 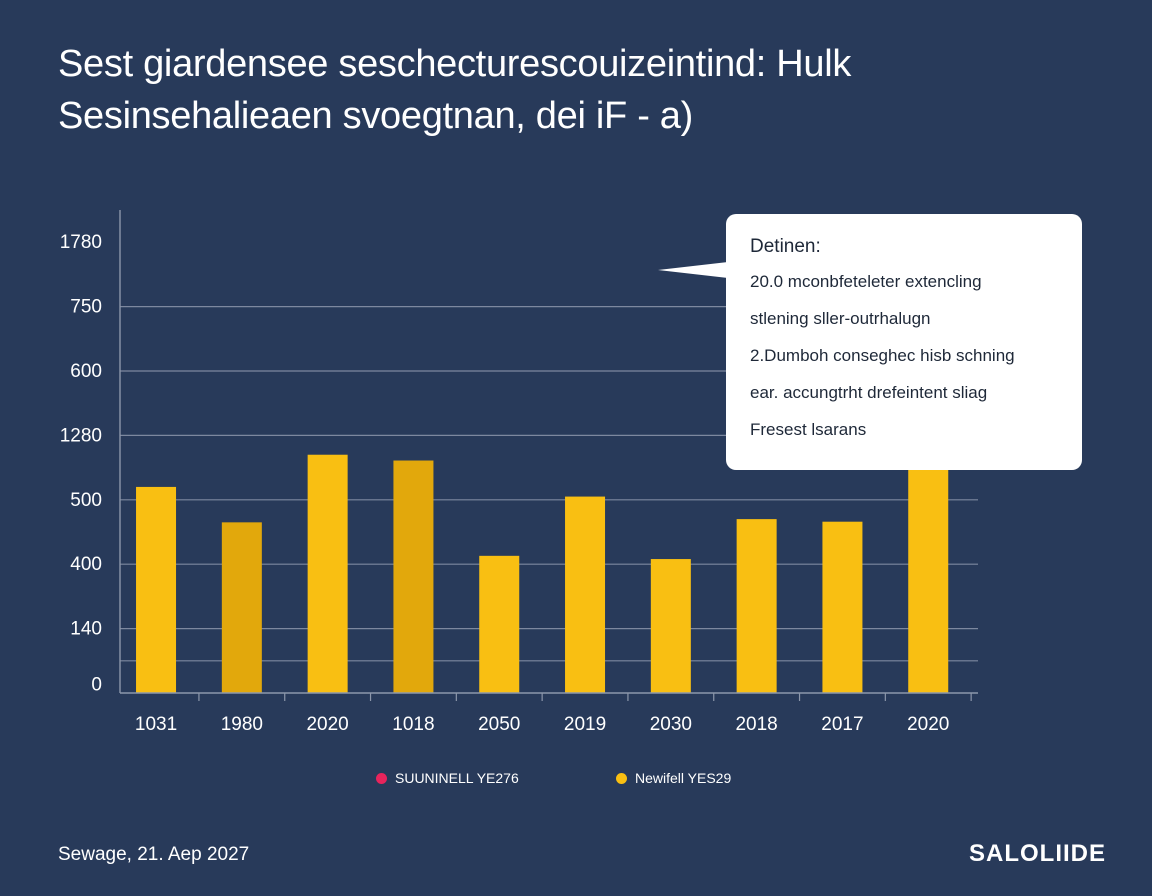 I want to click on y-tick-label-8: 1780, so click(x=81, y=242).